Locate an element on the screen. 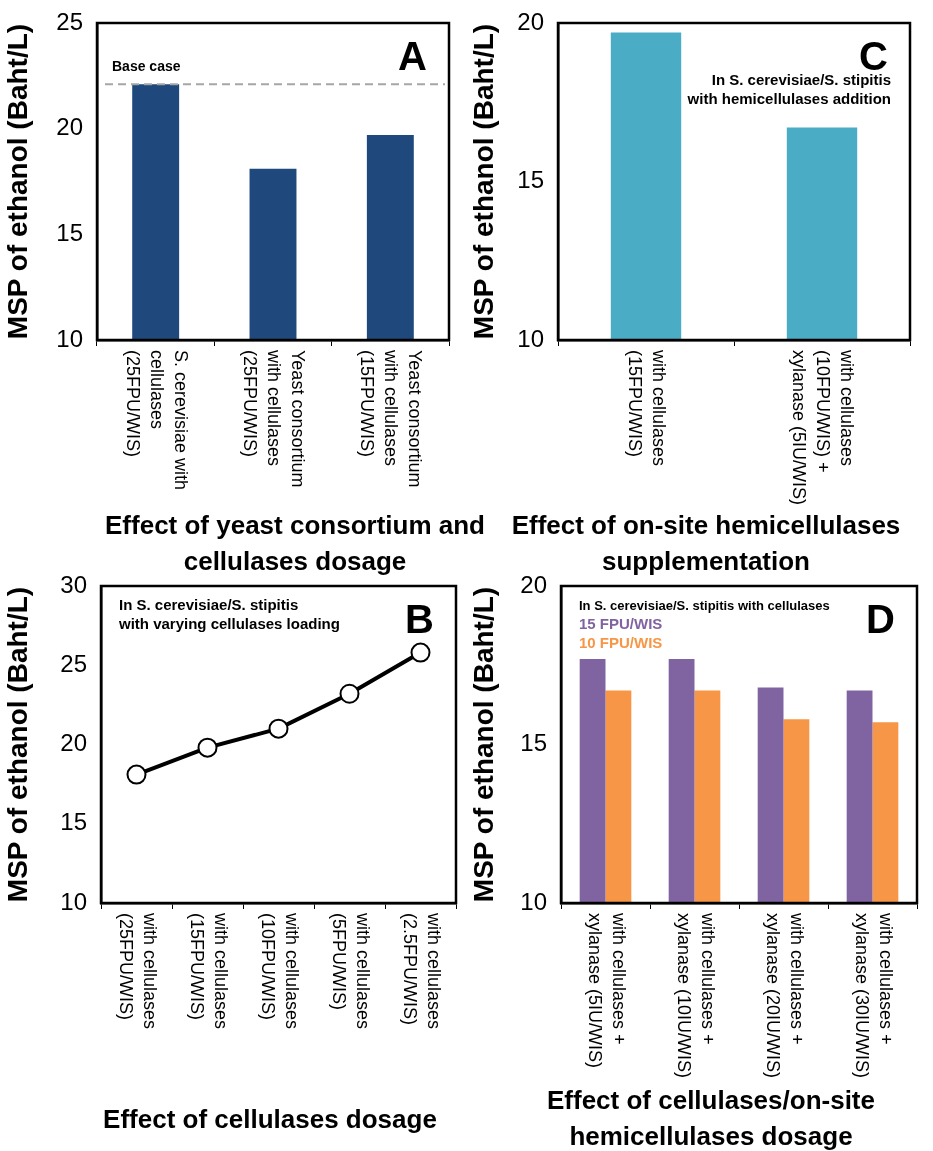  annotation: In S. cerevisiae/S. stipitis is located at coordinates (209, 605).